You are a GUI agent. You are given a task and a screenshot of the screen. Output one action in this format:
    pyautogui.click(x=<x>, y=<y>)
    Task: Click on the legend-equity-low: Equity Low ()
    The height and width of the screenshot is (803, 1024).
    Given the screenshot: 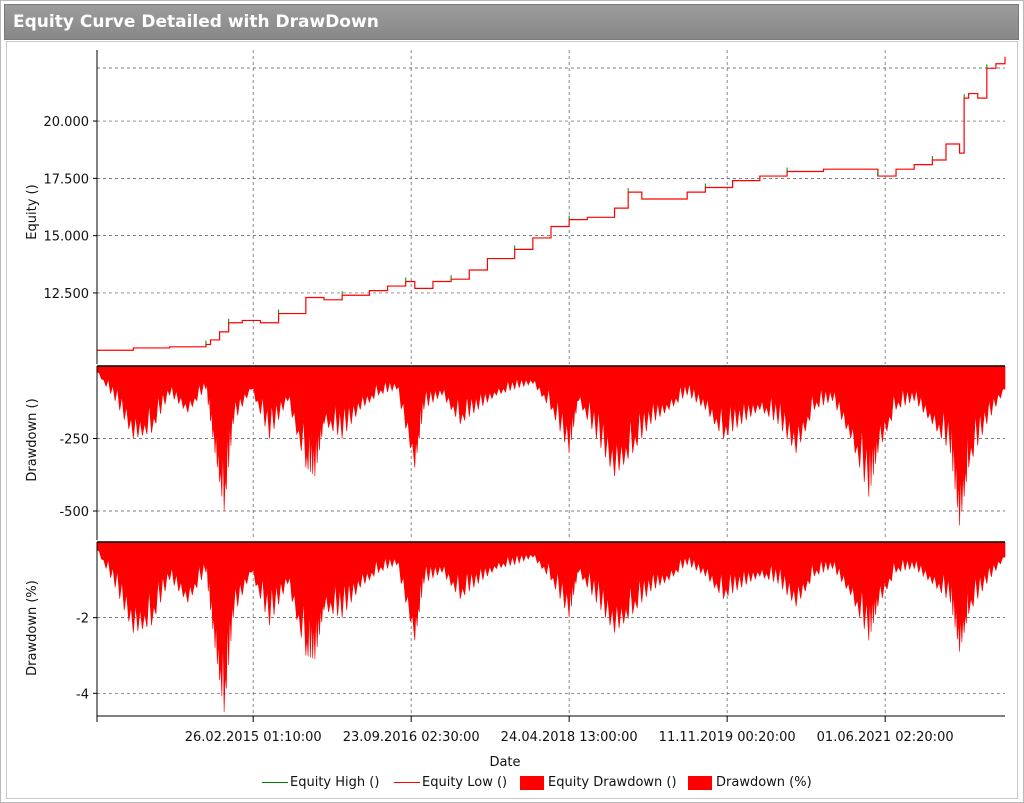 What is the action you would take?
    pyautogui.click(x=450, y=782)
    